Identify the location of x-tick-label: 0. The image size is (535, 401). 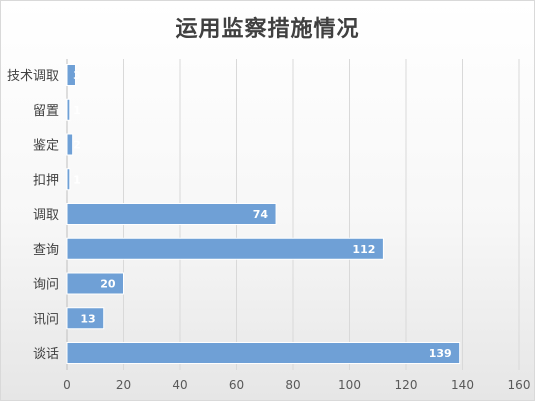
(67, 385).